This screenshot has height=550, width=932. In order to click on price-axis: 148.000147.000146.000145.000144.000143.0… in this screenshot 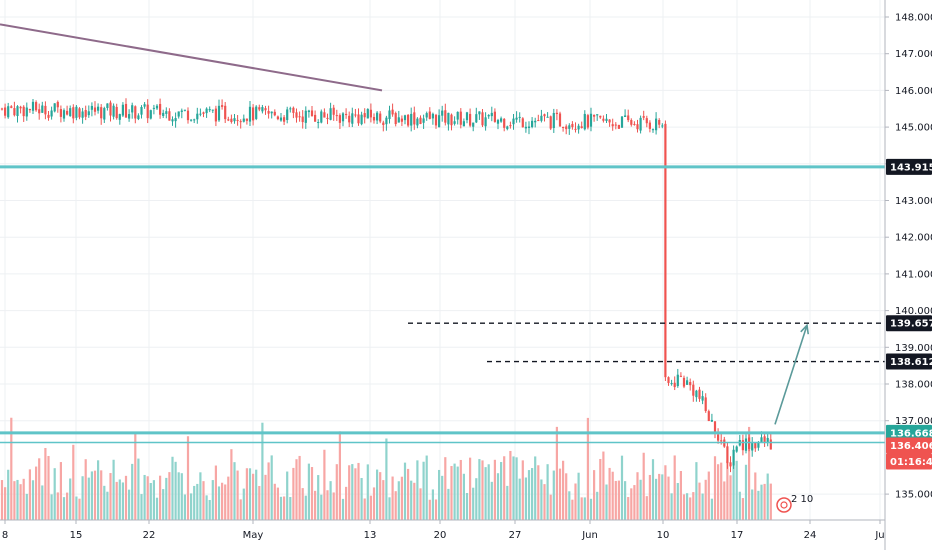, I will do `click(908, 275)`.